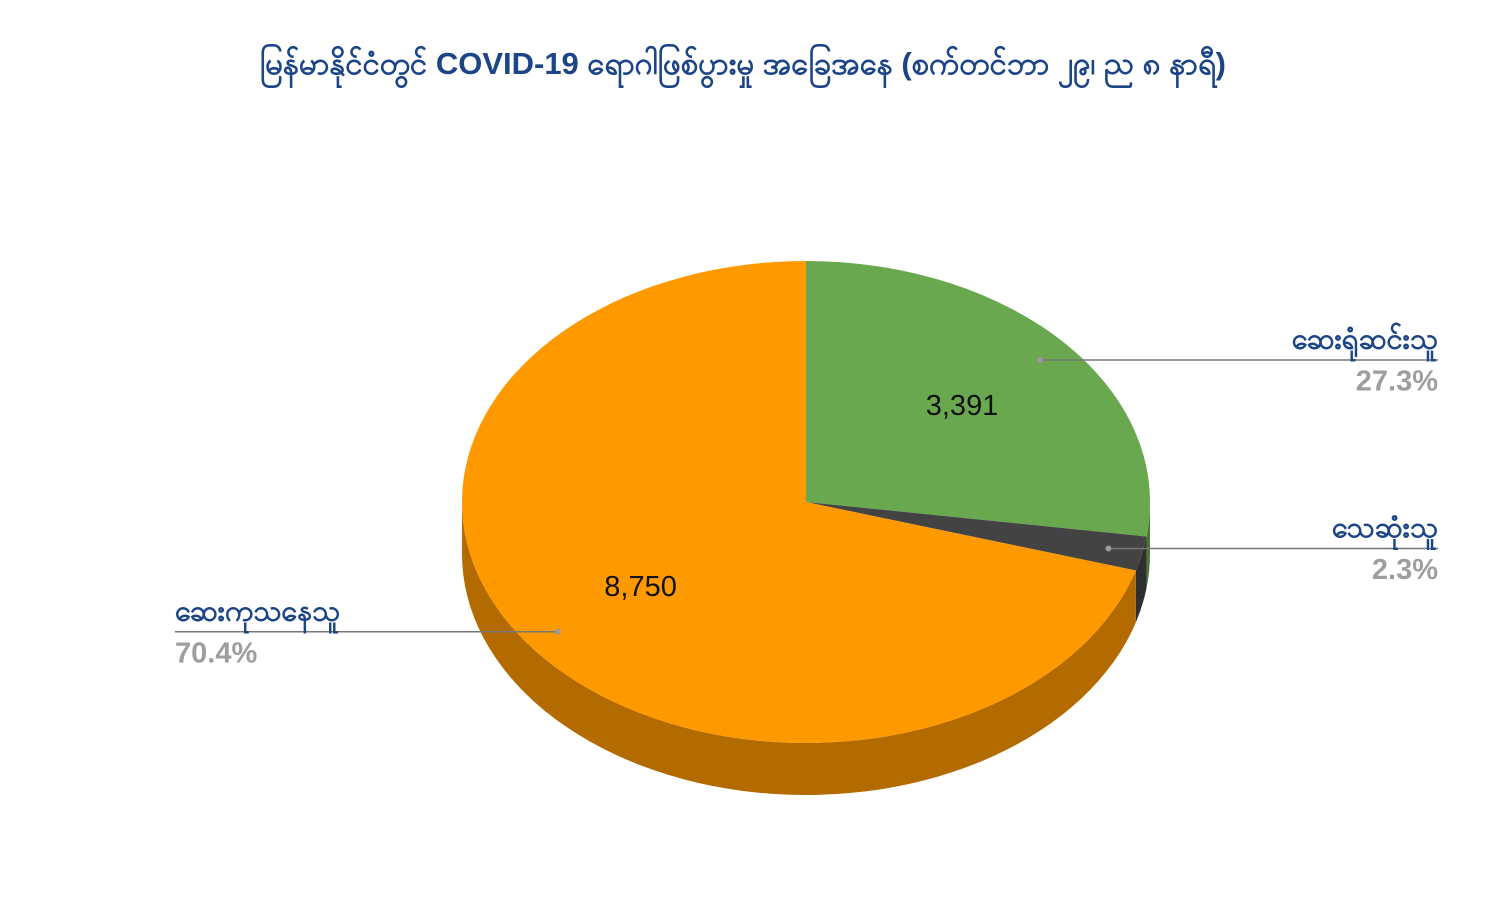 The height and width of the screenshot is (920, 1486). Describe the element at coordinates (1405, 570) in the screenshot. I see `percent-label: 2.3%` at that location.